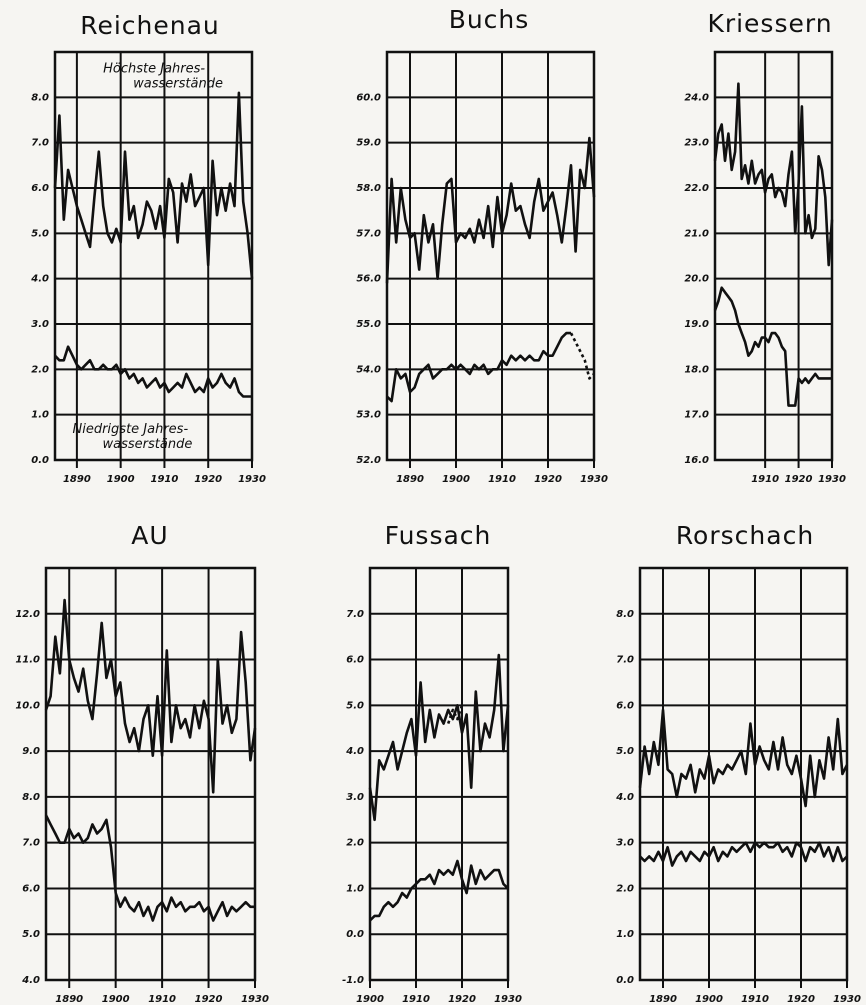 The image size is (866, 1005). What do you see at coordinates (696, 369) in the screenshot?
I see `y-tick-label: 18.0` at bounding box center [696, 369].